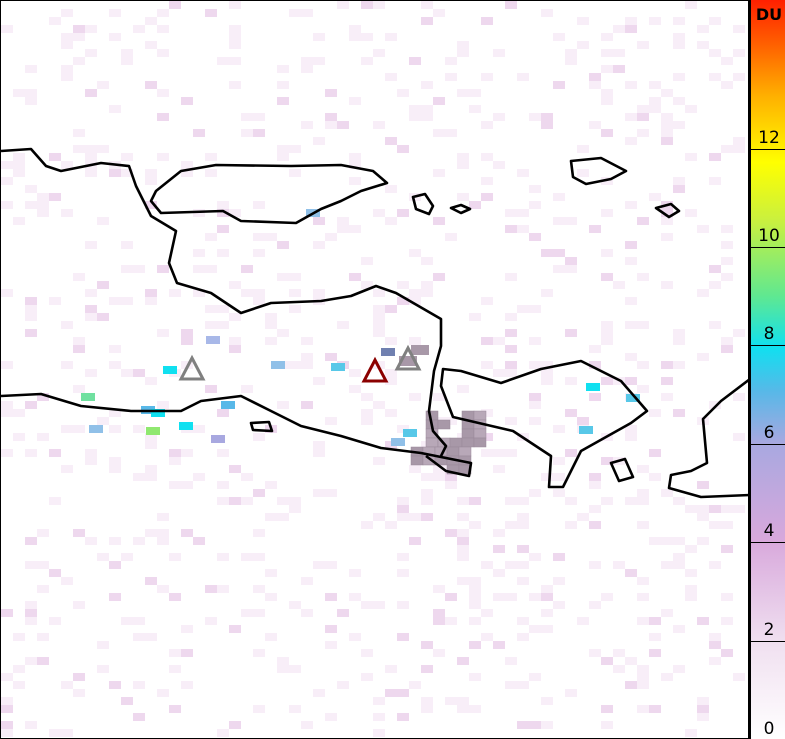 The height and width of the screenshot is (739, 785). I want to click on volcano-triangle-icon, so click(192, 367).